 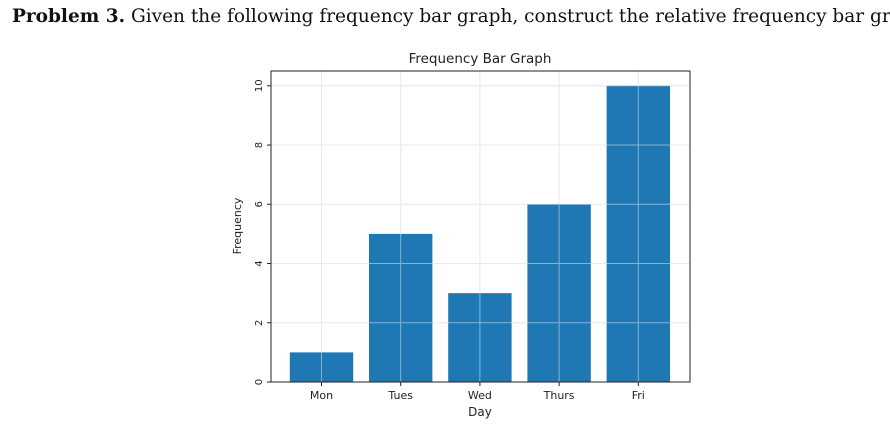 I want to click on x-tick-label: Tues, so click(x=400, y=395).